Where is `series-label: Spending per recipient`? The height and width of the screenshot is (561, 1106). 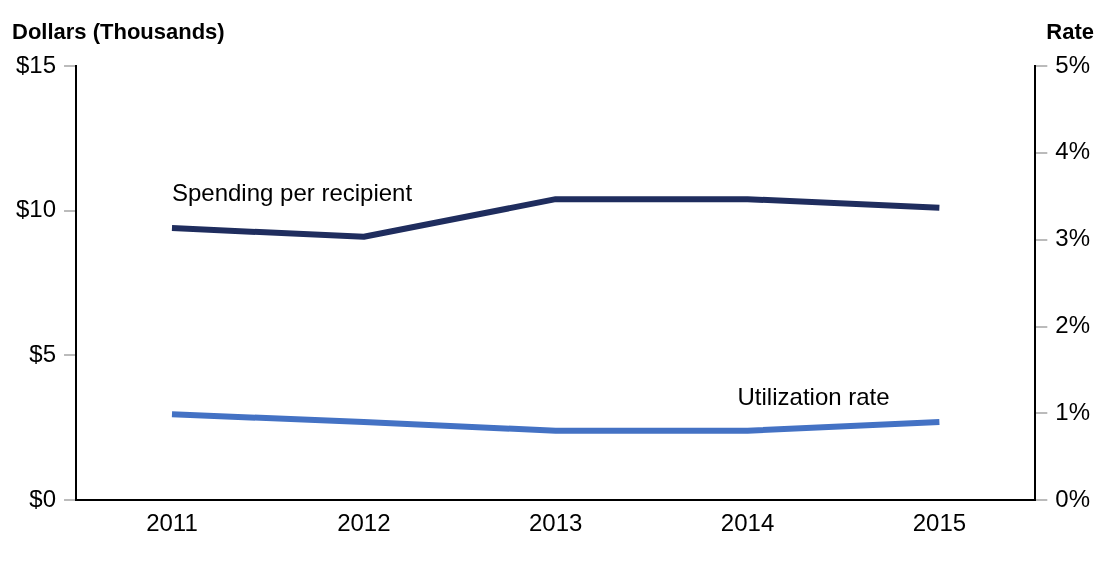
series-label: Spending per recipient is located at coordinates (292, 192).